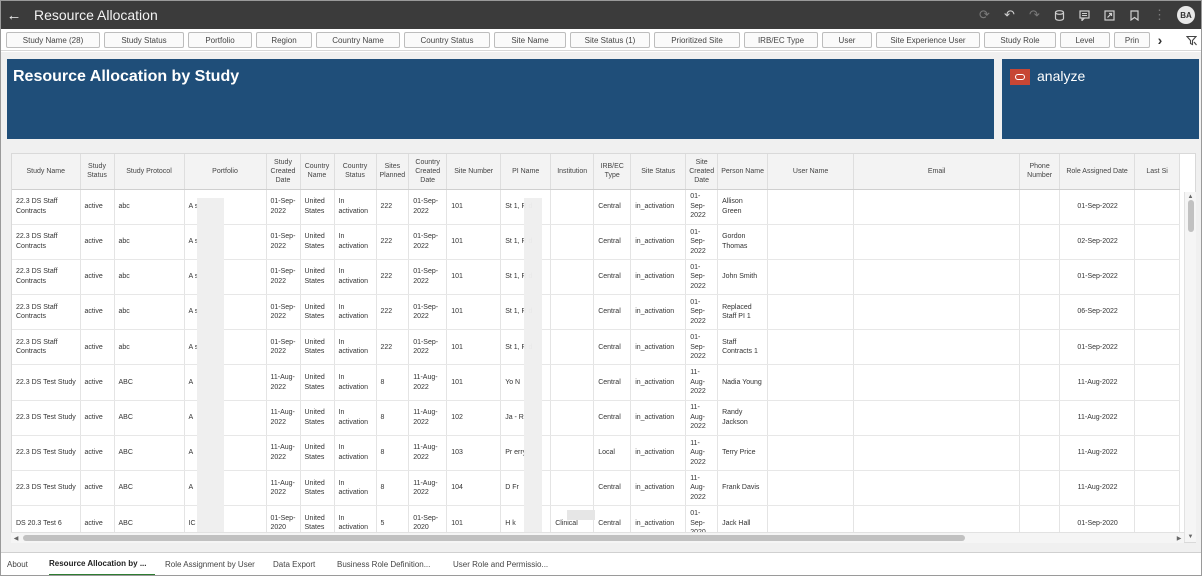  Describe the element at coordinates (1160, 40) in the screenshot. I see `chevron-right-icon: ›` at that location.